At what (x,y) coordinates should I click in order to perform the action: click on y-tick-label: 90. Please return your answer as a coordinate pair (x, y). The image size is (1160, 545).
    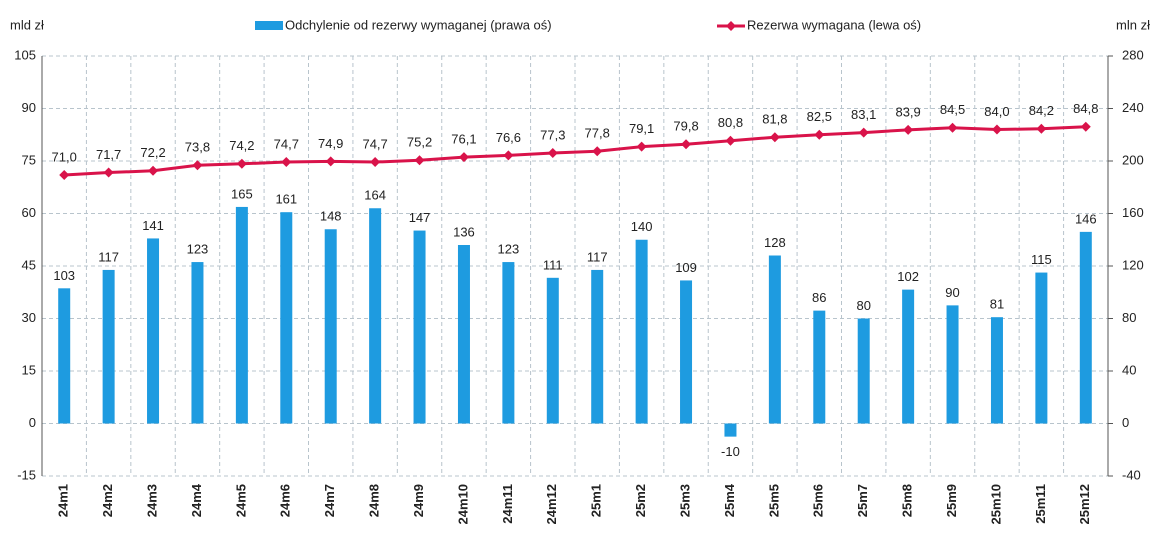
    Looking at the image, I should click on (29, 107).